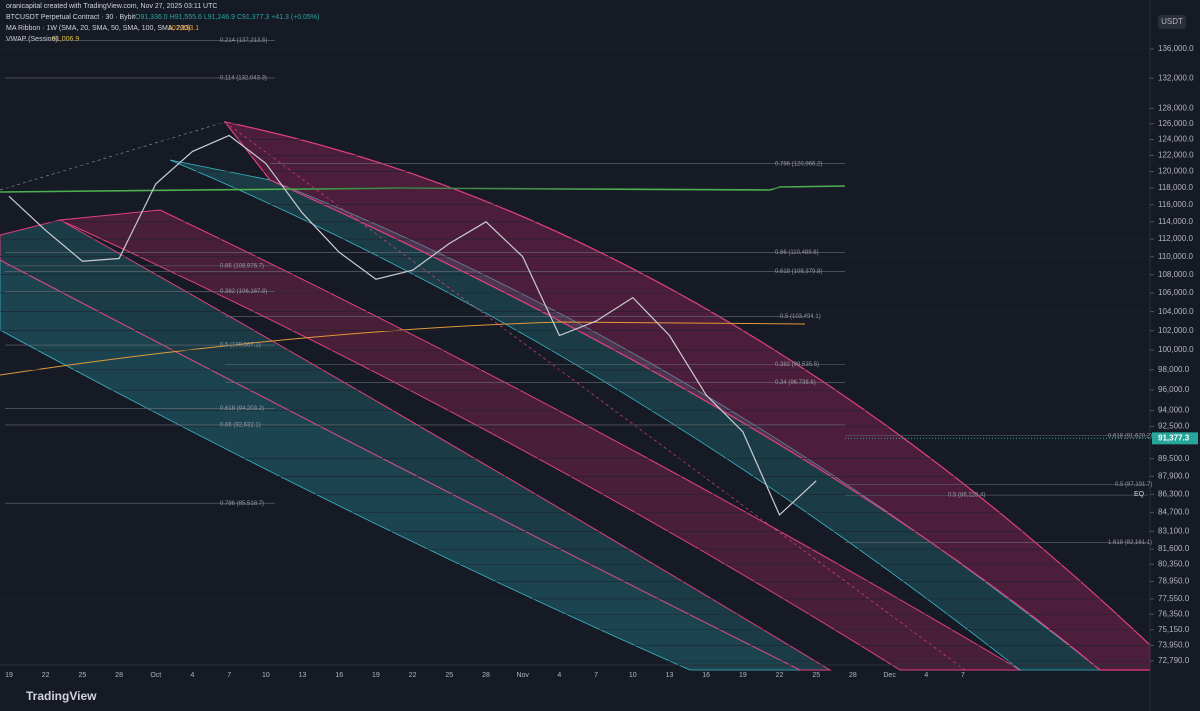 The height and width of the screenshot is (711, 1200). What do you see at coordinates (1133, 485) in the screenshot?
I see `fib-label: 0.5 (87,191.7)` at bounding box center [1133, 485].